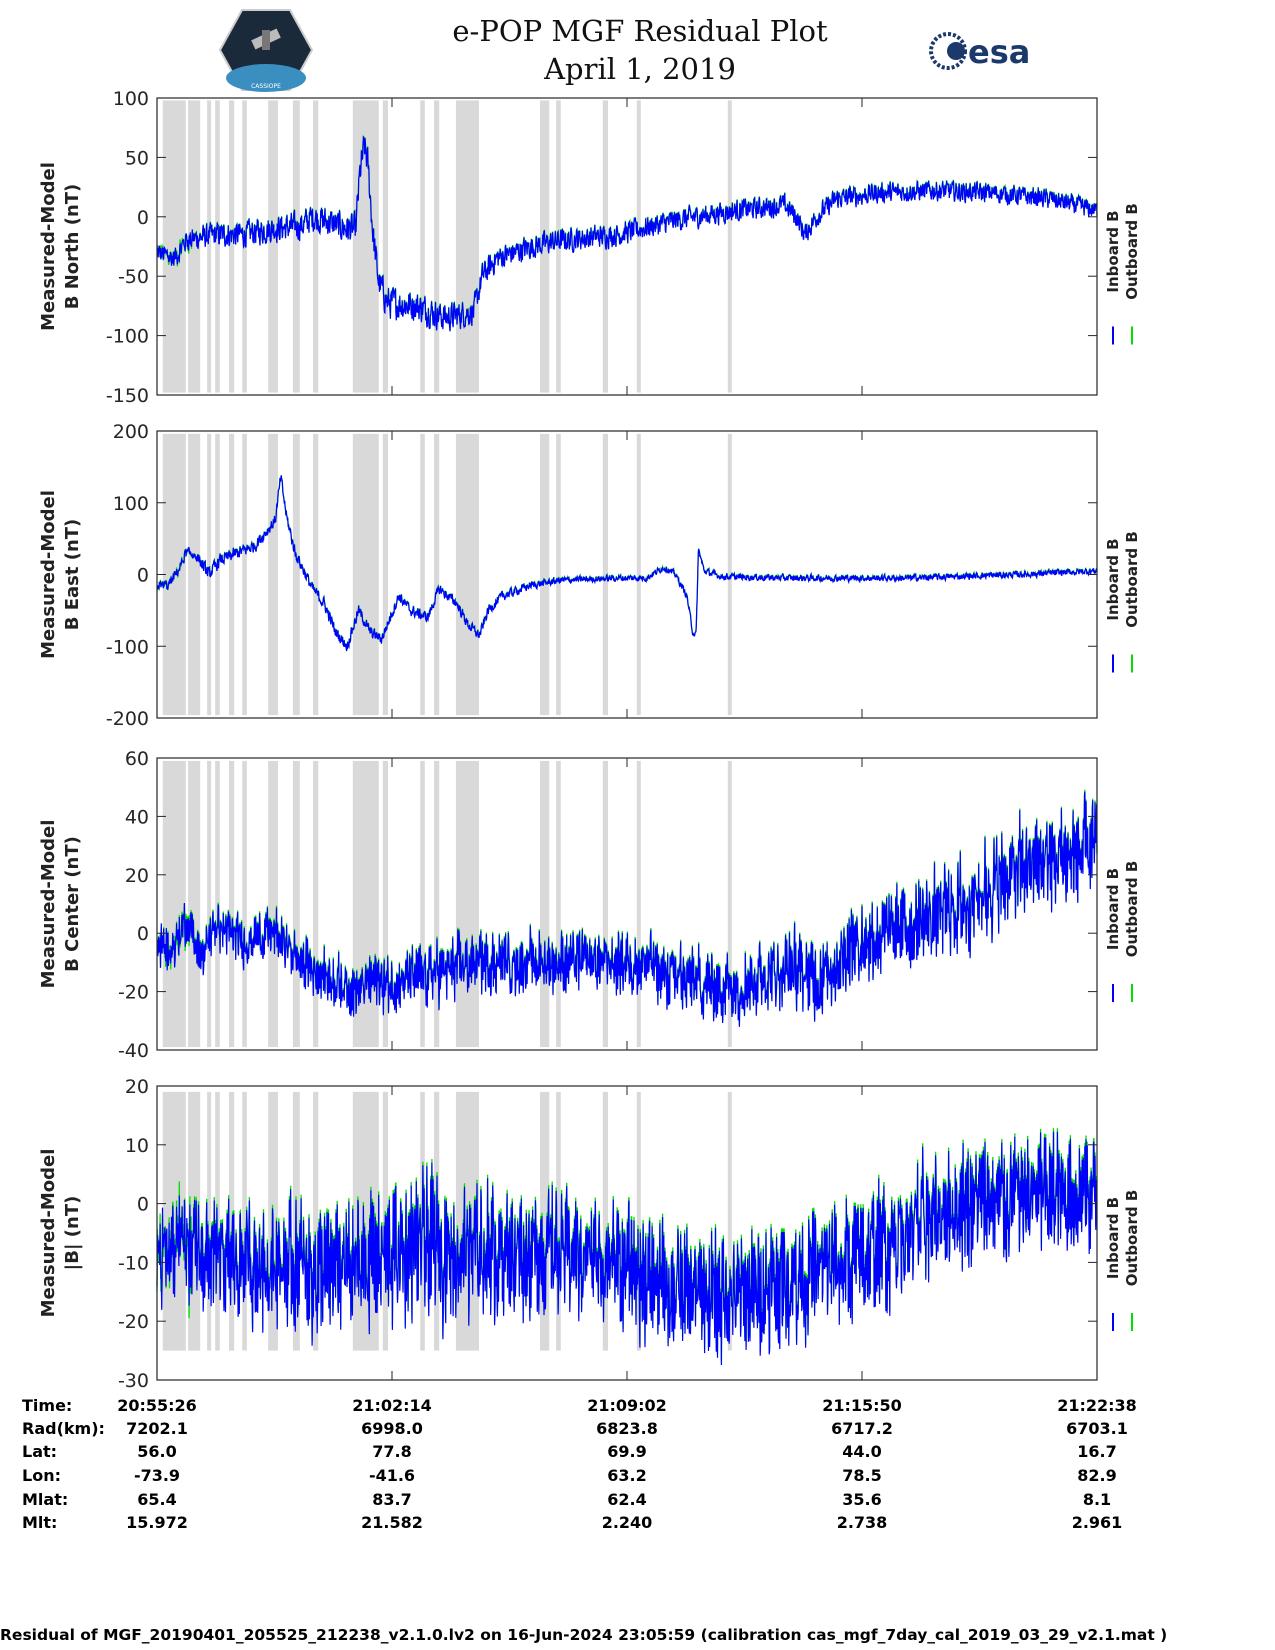  Describe the element at coordinates (45, 1499) in the screenshot. I see `table-row-label: Mlat:` at that location.